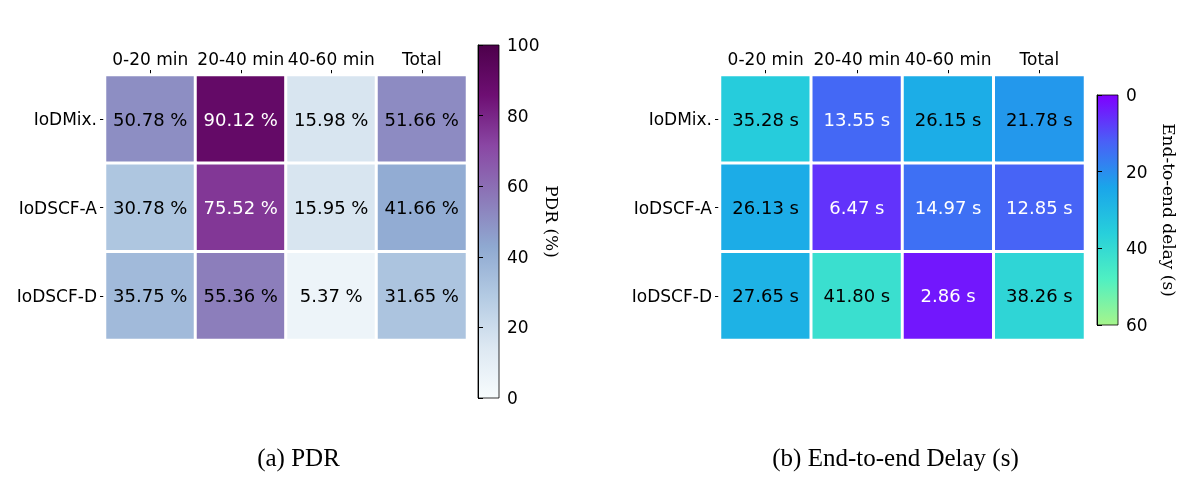 The width and height of the screenshot is (1194, 480). I want to click on data-label: 38.26 s, so click(1039, 296).